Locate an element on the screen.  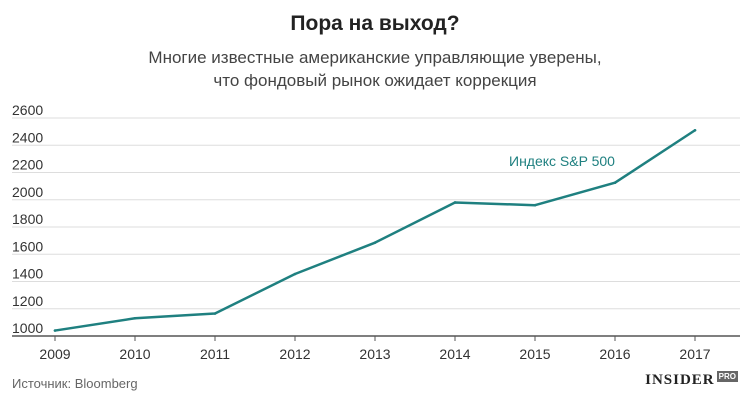
insider-pro-logo: INSIDER PRO is located at coordinates (691, 380).